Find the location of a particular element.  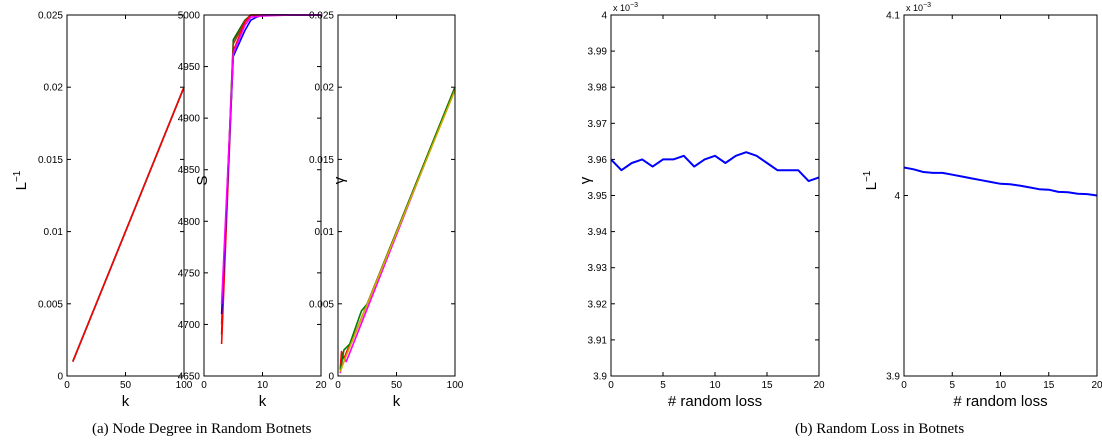

y-tick-label: 4950 is located at coordinates (189, 67).